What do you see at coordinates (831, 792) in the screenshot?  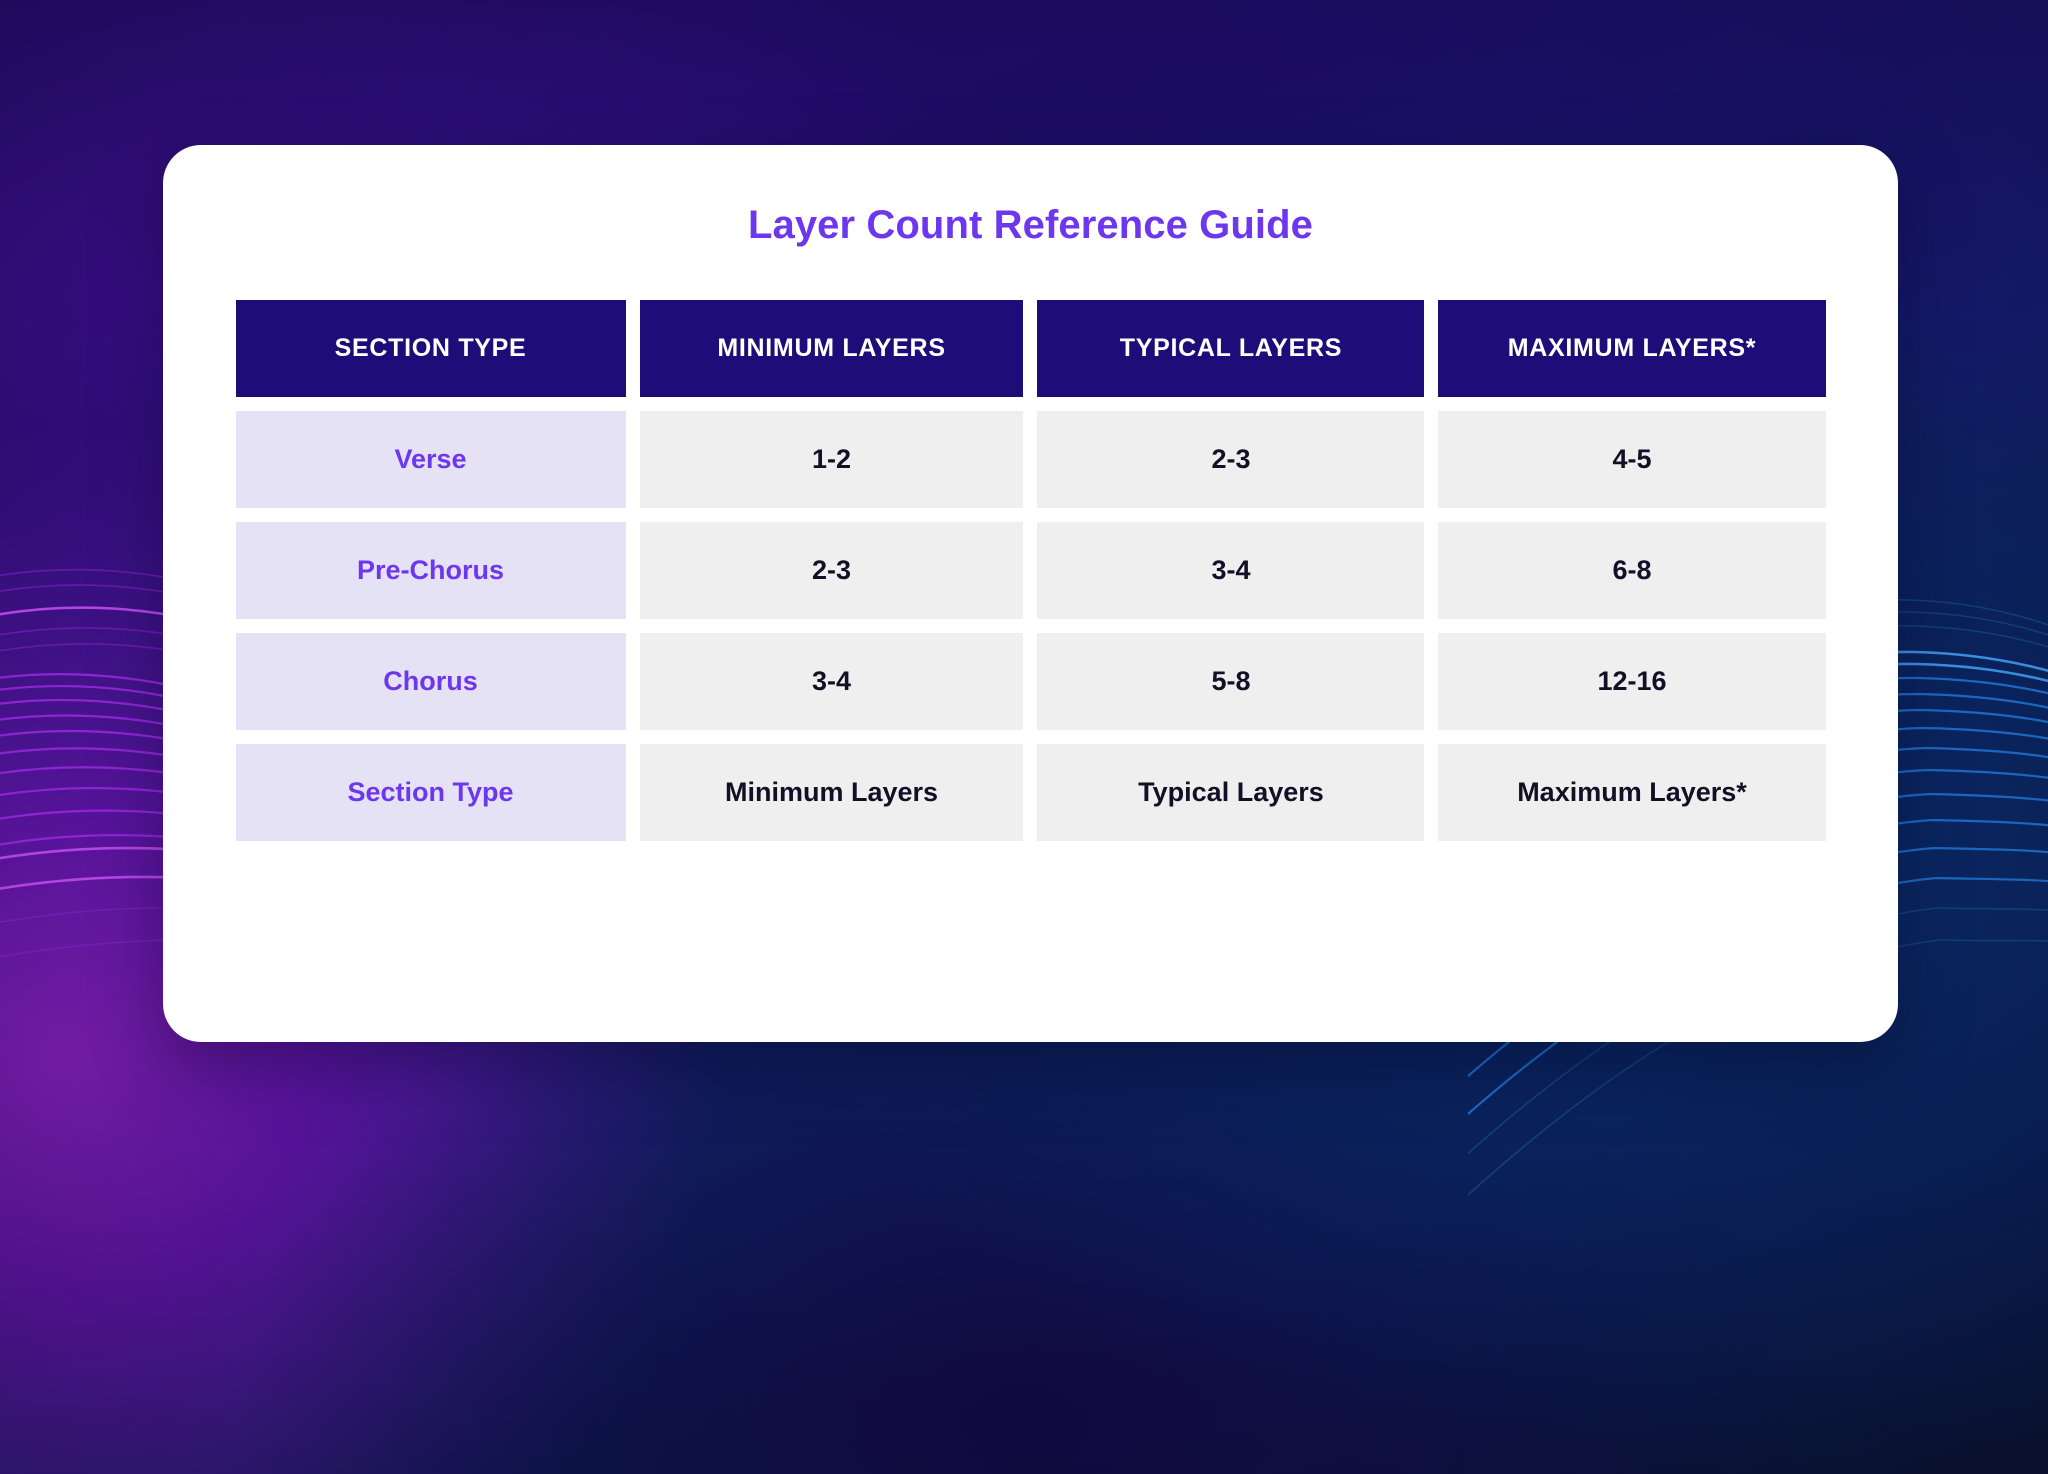 I see `cell-minimum-layers: Minimum Layers` at bounding box center [831, 792].